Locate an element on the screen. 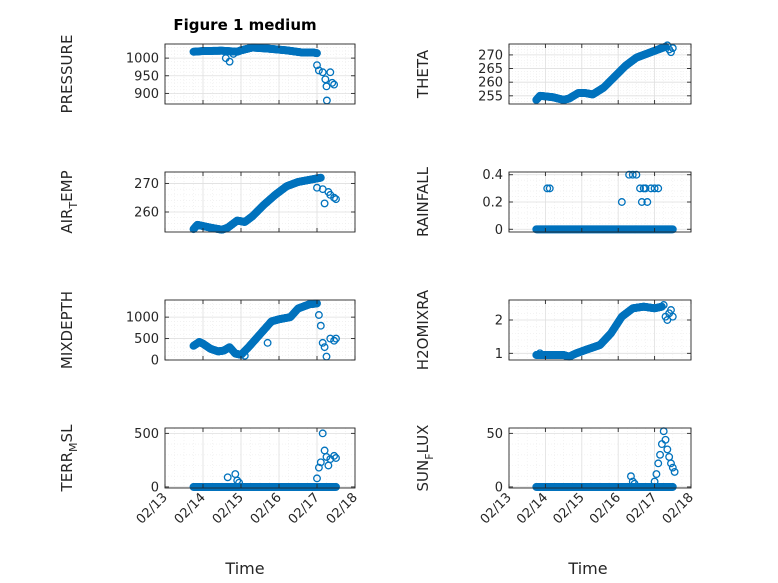 The width and height of the screenshot is (778, 583). y-axis-label: AIRTEMP is located at coordinates (69, 201).